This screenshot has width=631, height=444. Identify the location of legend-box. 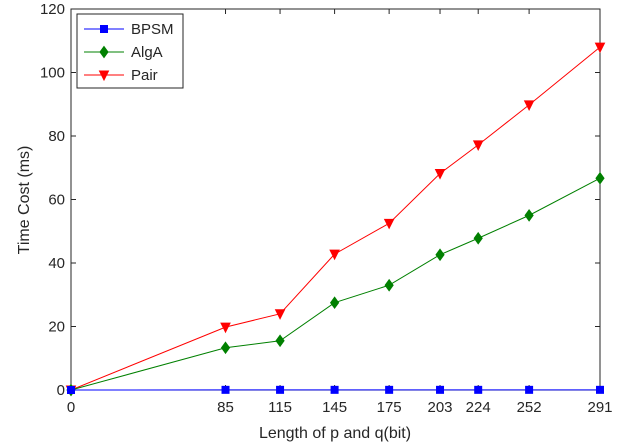
(130, 51).